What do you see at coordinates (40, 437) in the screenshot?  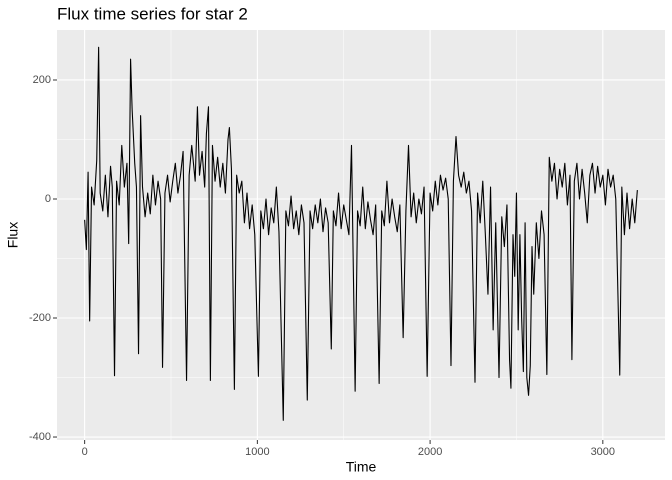 I see `y-tick-label: -400` at bounding box center [40, 437].